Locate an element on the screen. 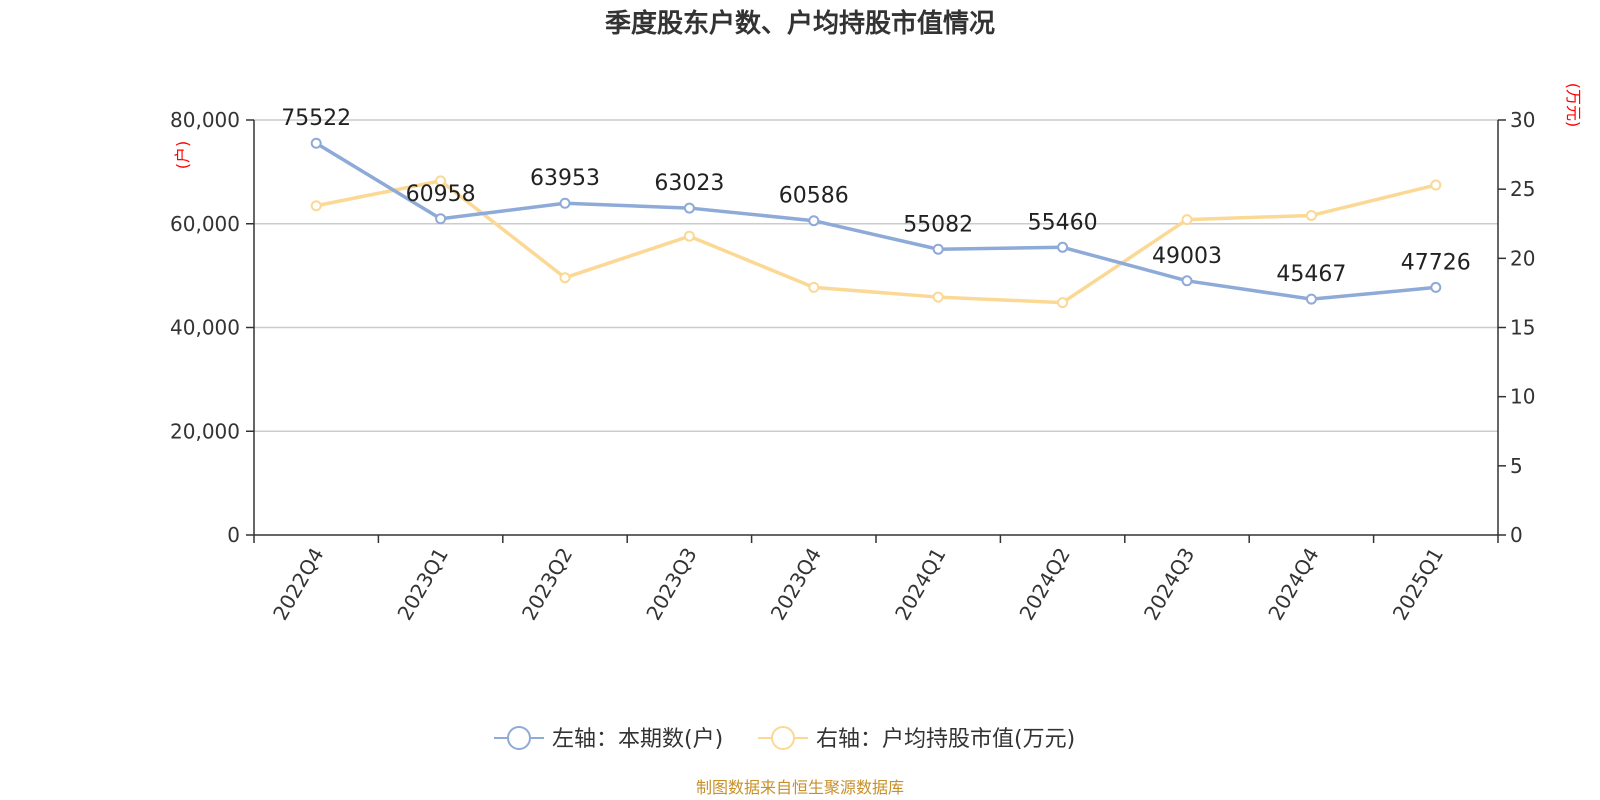  legend: 左轴：本期数(户) 右轴：户均持股市值(万元) is located at coordinates (784, 739).